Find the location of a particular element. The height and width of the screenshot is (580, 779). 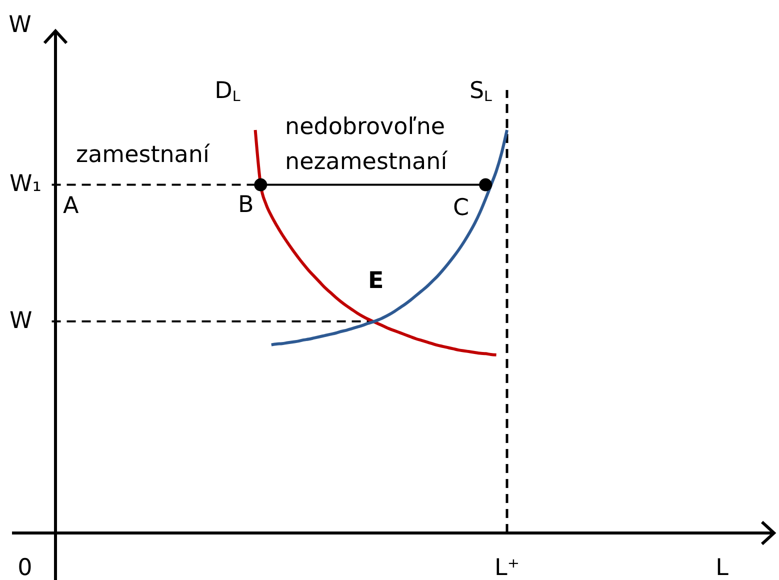

annotation: A is located at coordinates (71, 206).